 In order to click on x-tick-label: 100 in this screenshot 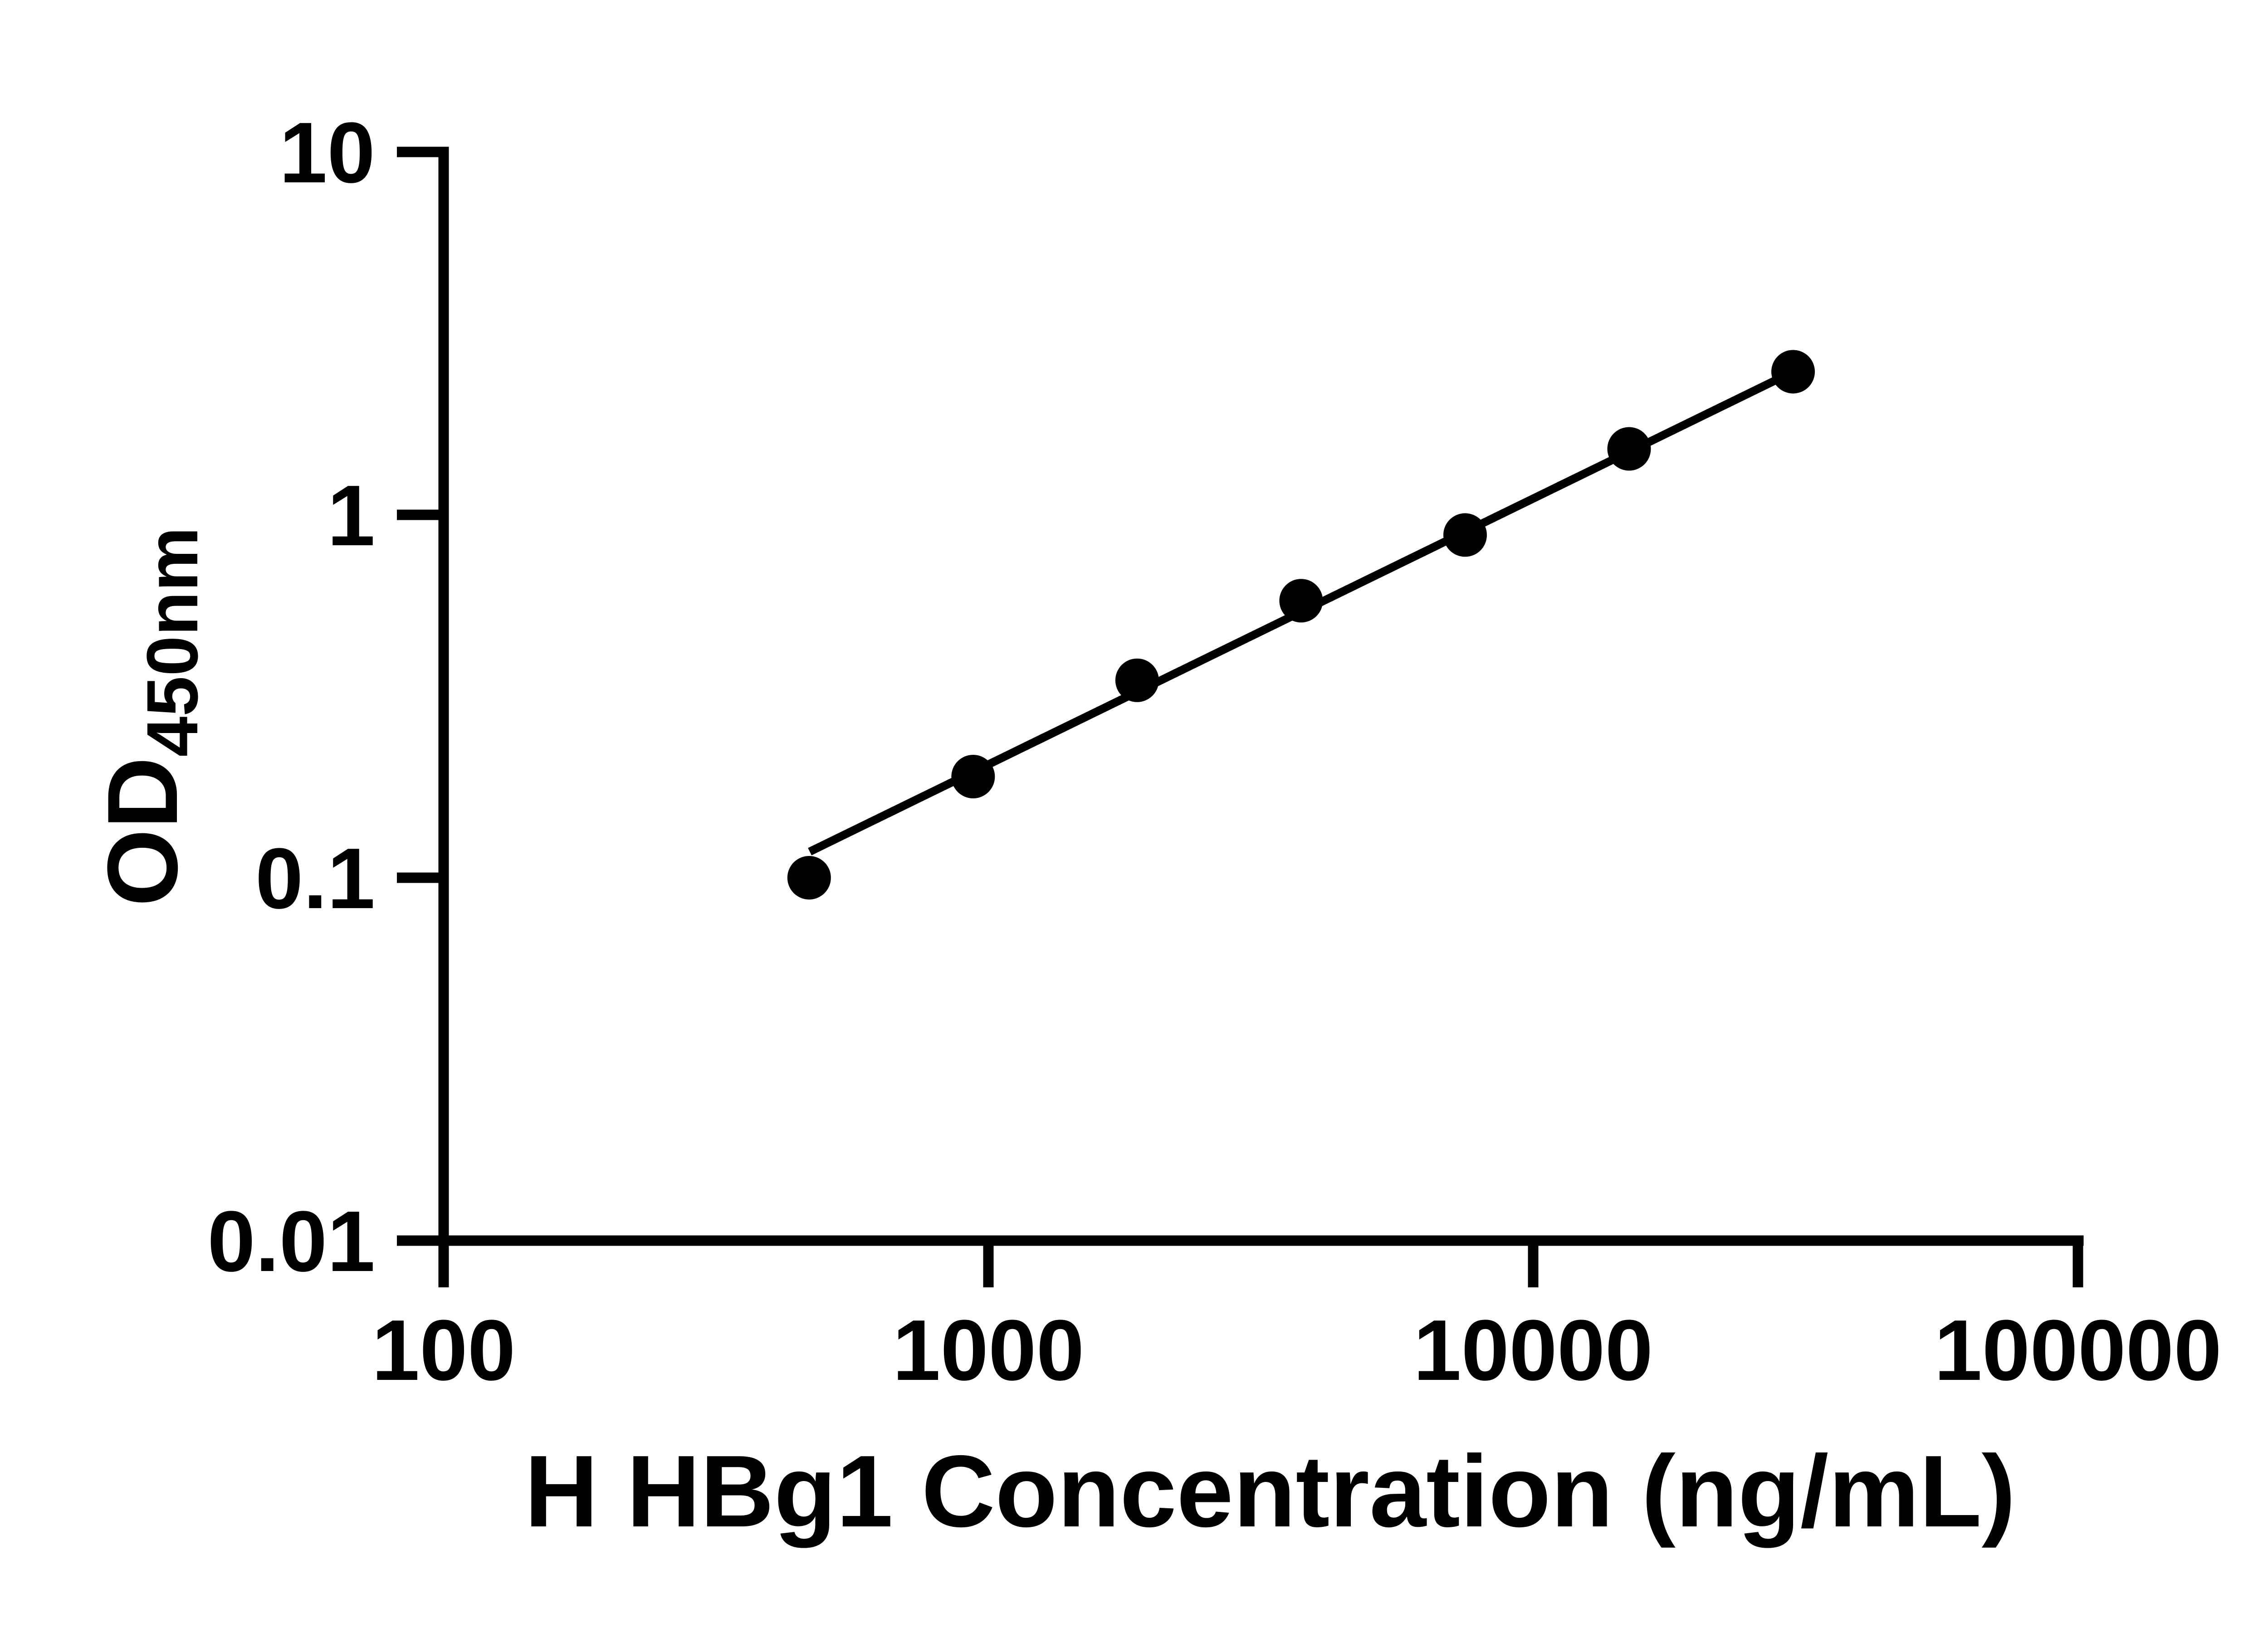, I will do `click(443, 1350)`.